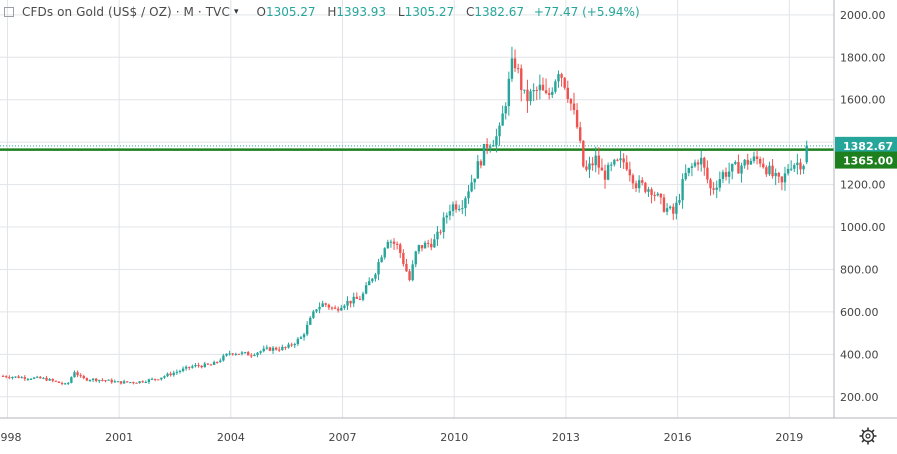 The image size is (897, 454). Describe the element at coordinates (126, 12) in the screenshot. I see `symbol-title: CFDs on Gold (US$ / OZ) · M · TVC` at that location.